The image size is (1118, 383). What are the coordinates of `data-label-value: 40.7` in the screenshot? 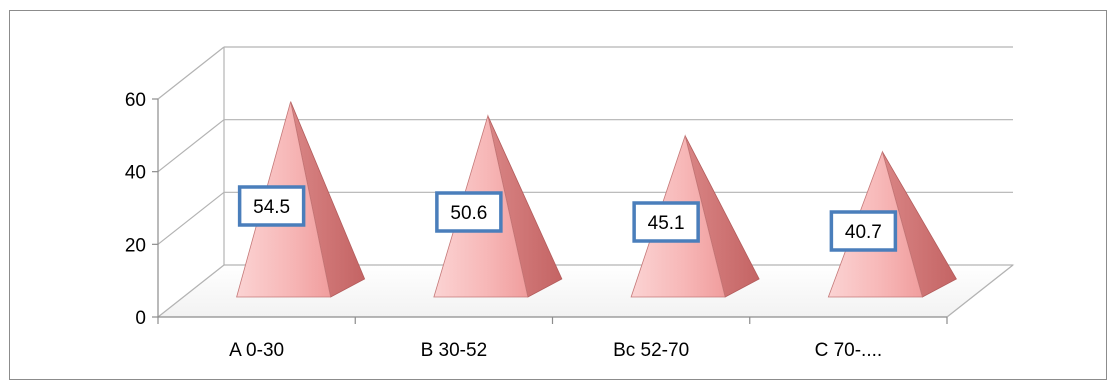 It's located at (863, 232).